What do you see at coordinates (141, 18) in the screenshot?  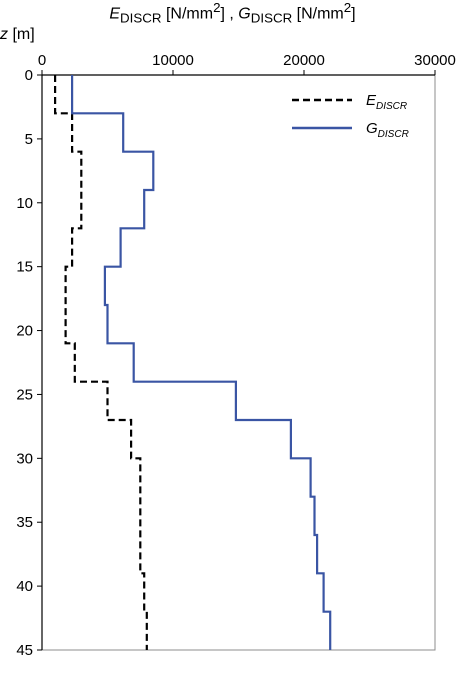 I see `x-title-e-subscript: DISCR` at bounding box center [141, 18].